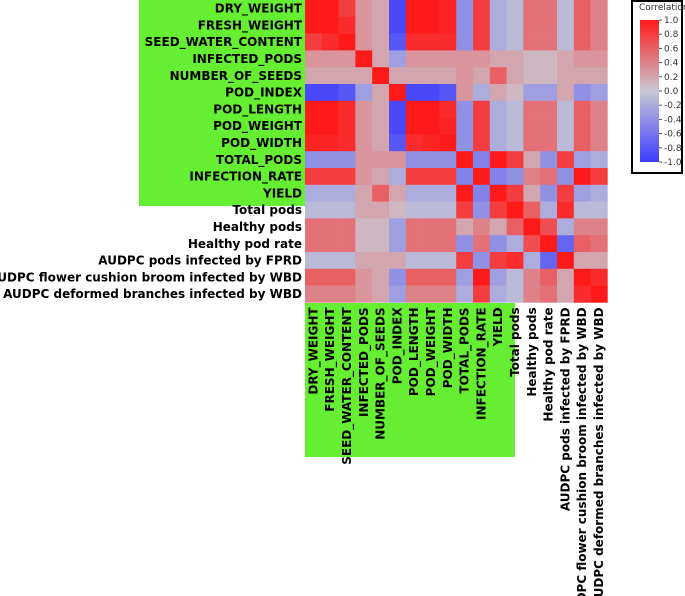 The width and height of the screenshot is (685, 596). What do you see at coordinates (347, 126) in the screenshot?
I see `heatmap-cell-pod-weight-x-seed-water-content` at bounding box center [347, 126].